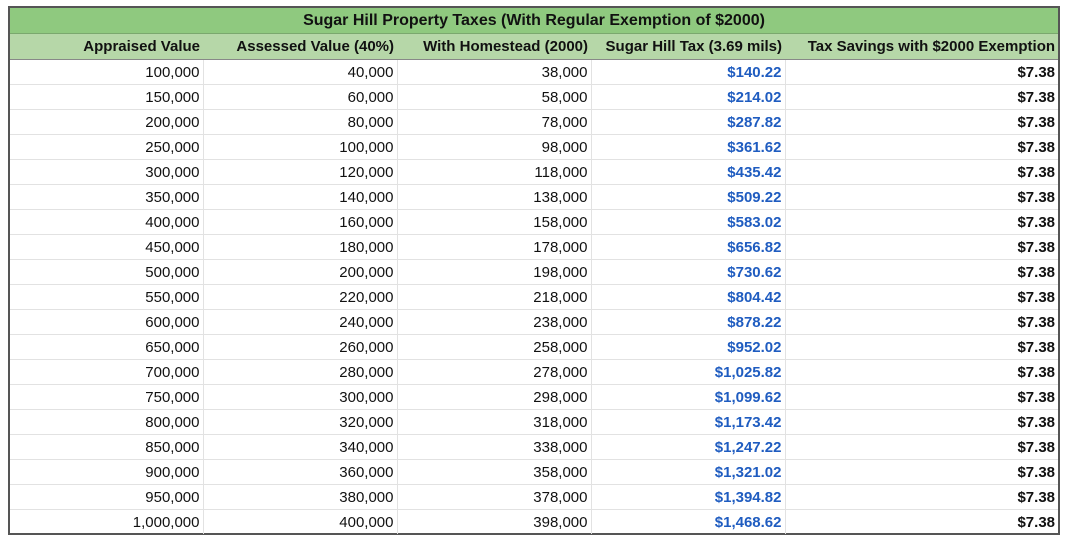  What do you see at coordinates (494, 472) in the screenshot?
I see `homestead-value-cell: 358,000` at bounding box center [494, 472].